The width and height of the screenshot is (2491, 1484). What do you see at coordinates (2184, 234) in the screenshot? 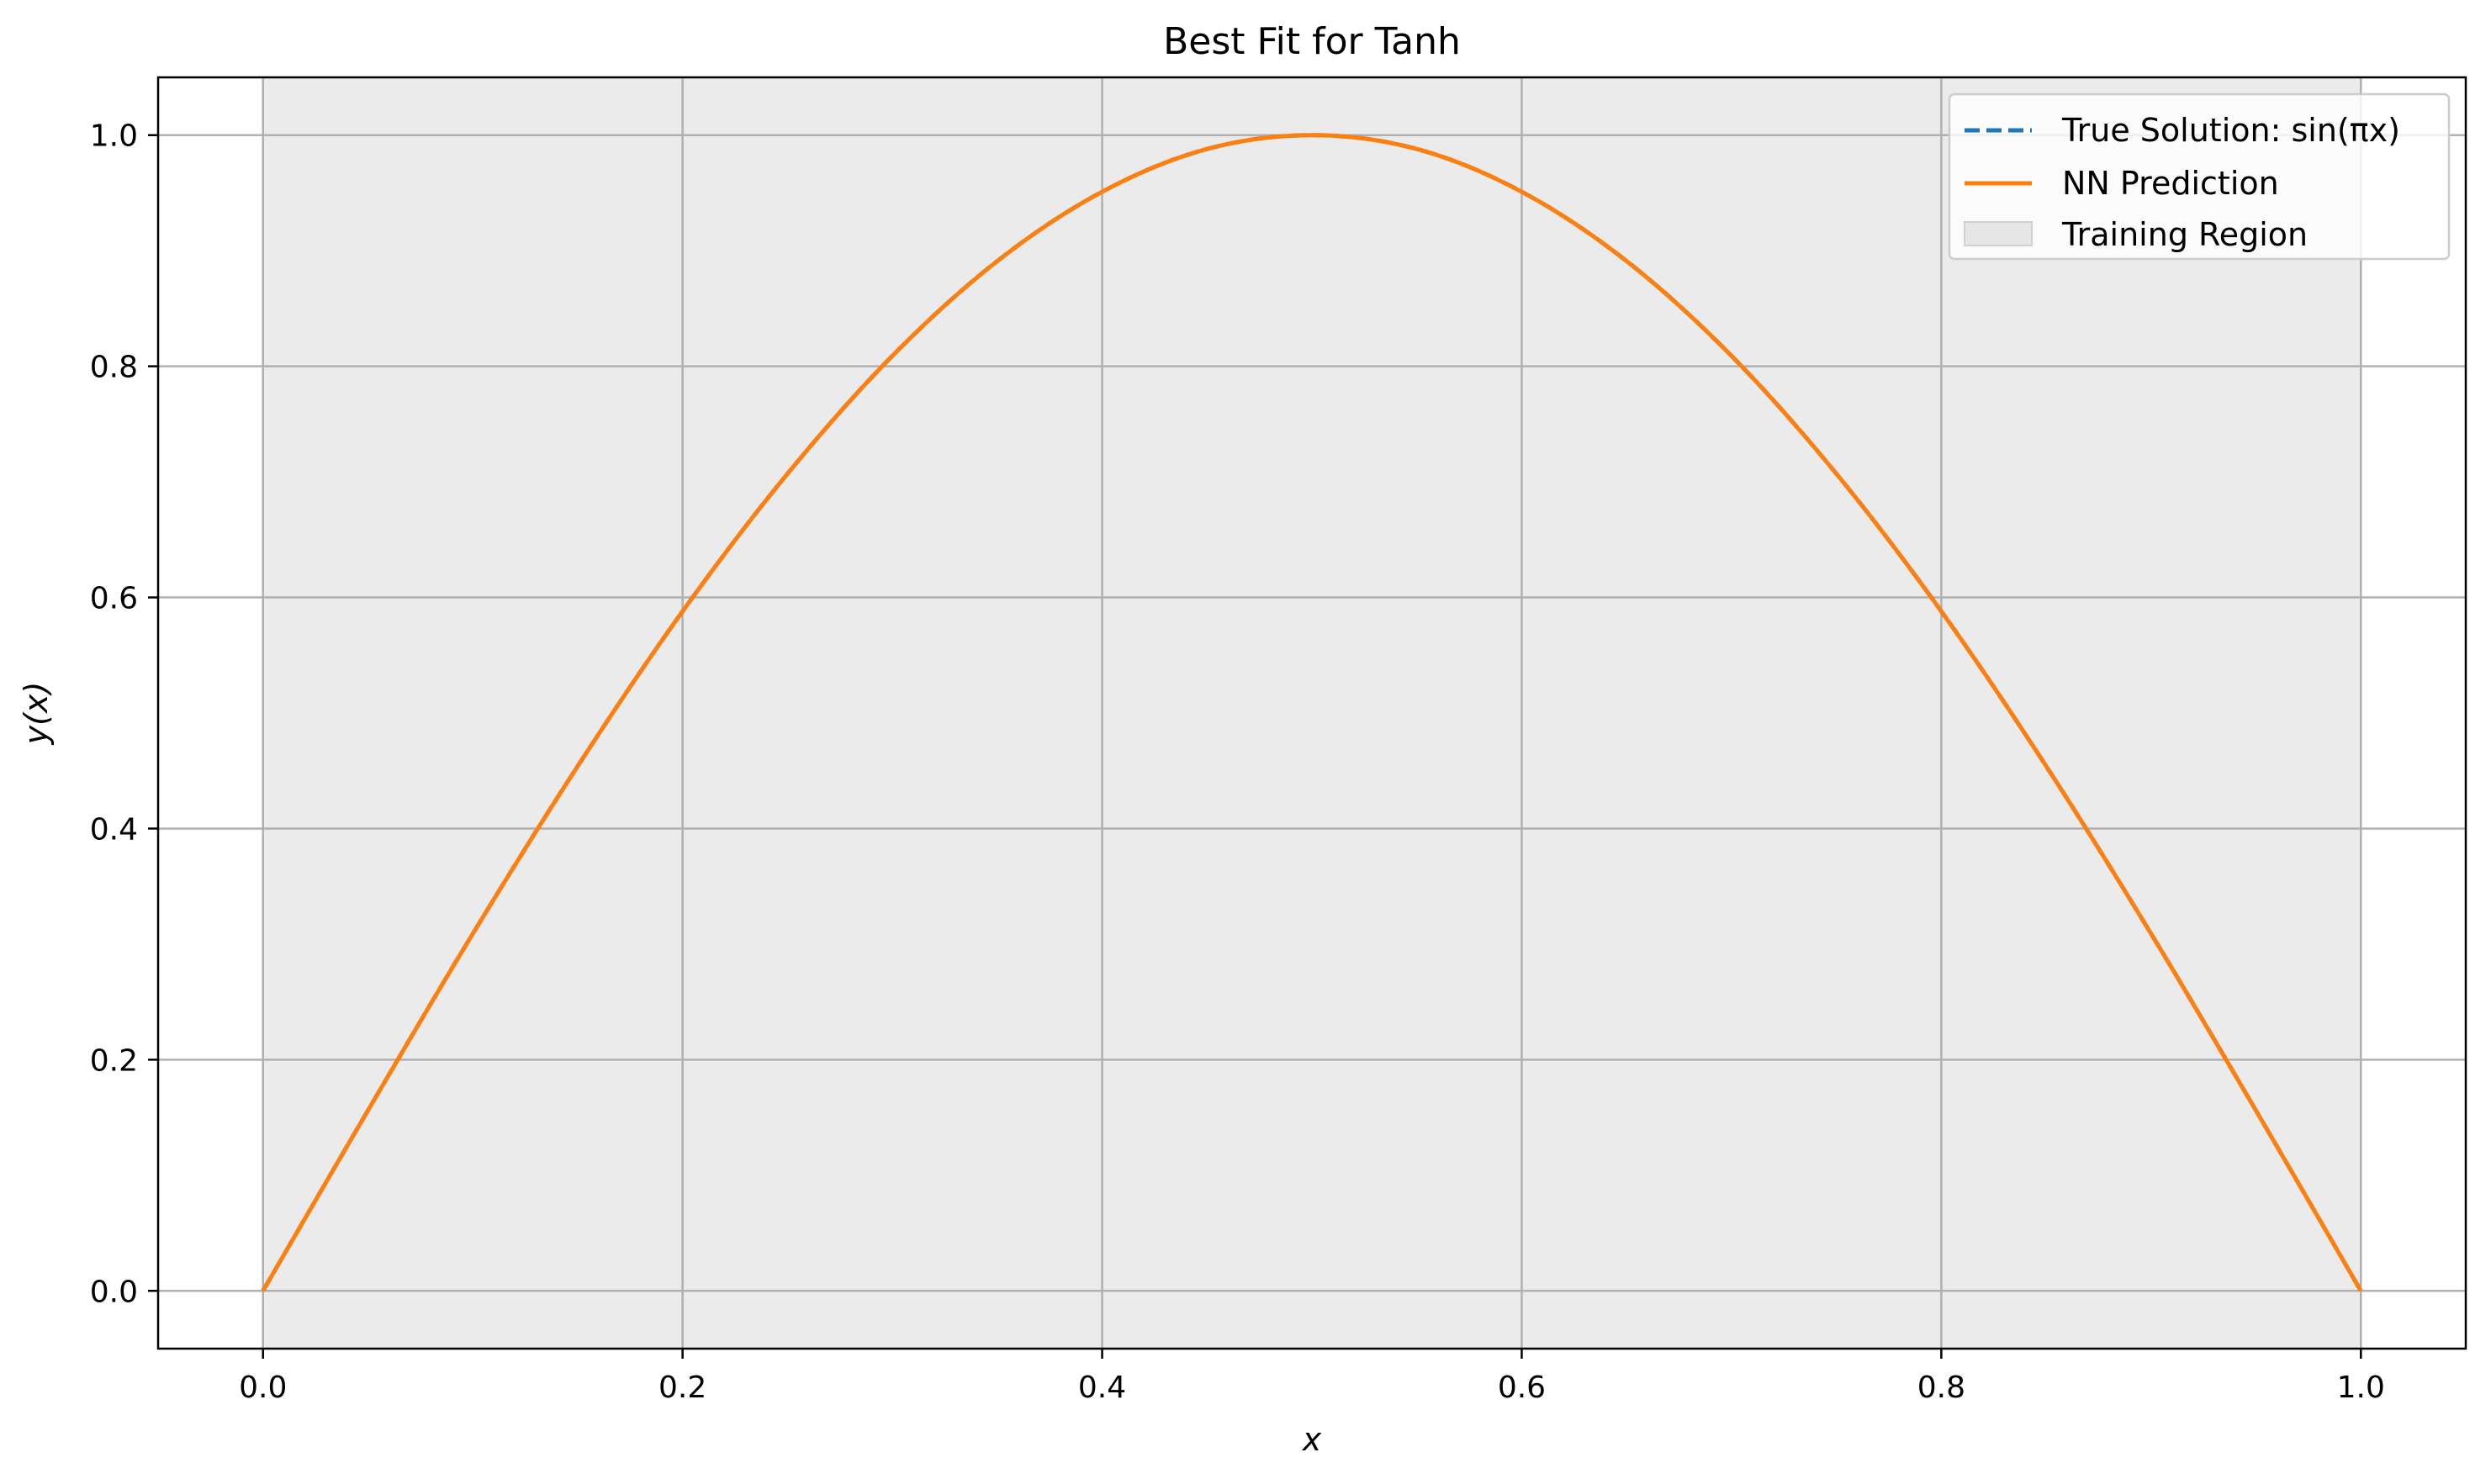
I see `legend-label-training-region: Training Region` at bounding box center [2184, 234].